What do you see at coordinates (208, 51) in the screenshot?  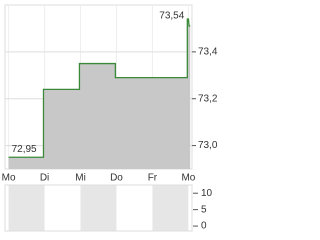 I see `y-tick-label: 73,4` at bounding box center [208, 51].